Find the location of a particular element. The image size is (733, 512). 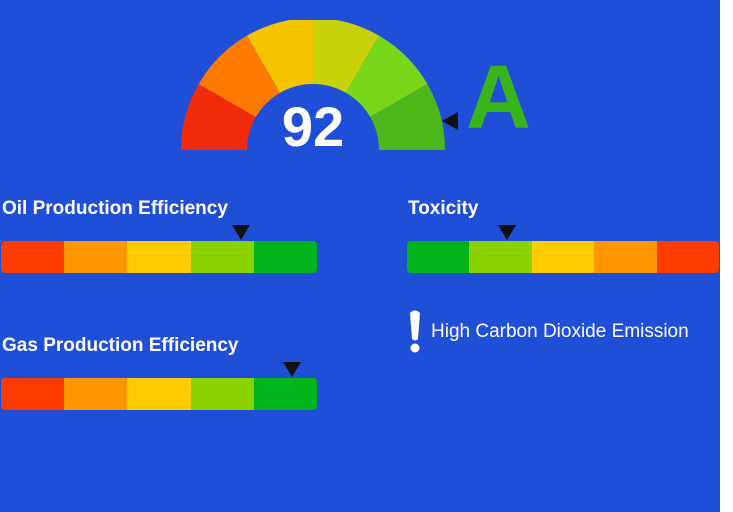

gas-efficiency-marker-icon is located at coordinates (291, 369).